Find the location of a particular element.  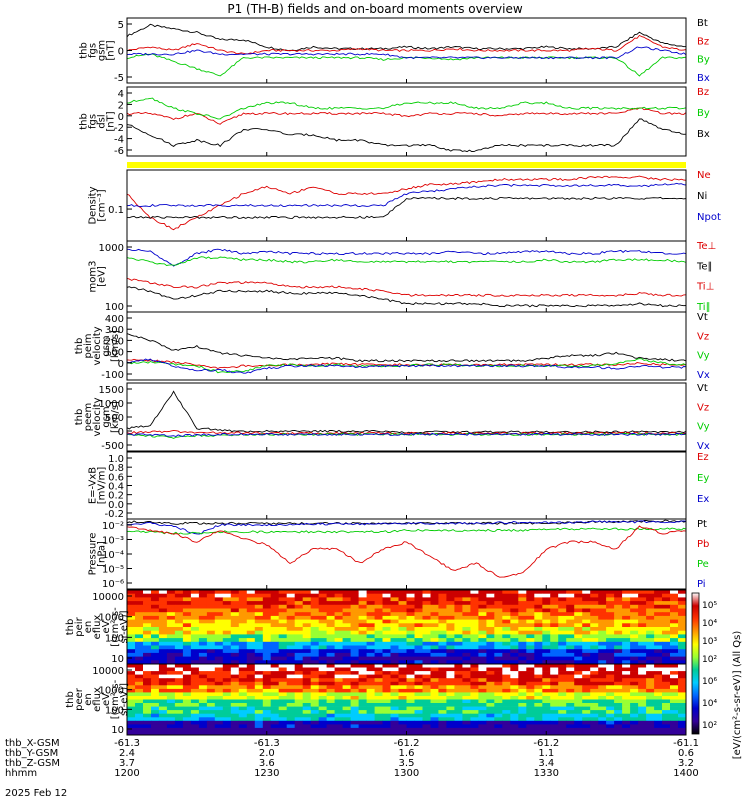

x-axis-value: 1.1 is located at coordinates (546, 753).